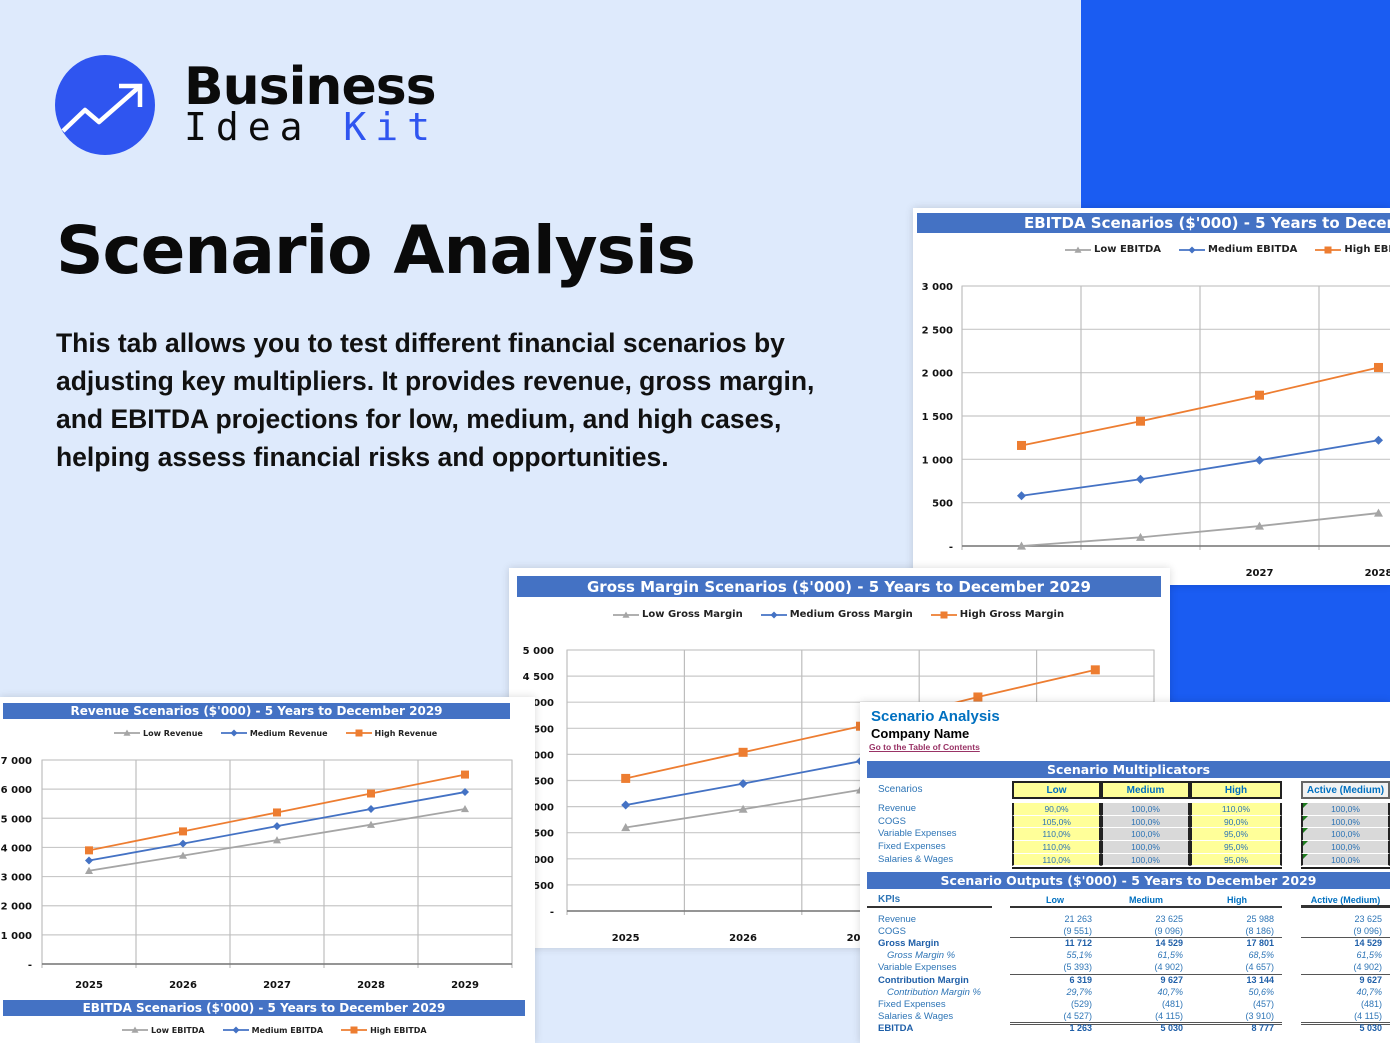  What do you see at coordinates (912, 847) in the screenshot?
I see `multiplier-label: Fixed Expenses` at bounding box center [912, 847].